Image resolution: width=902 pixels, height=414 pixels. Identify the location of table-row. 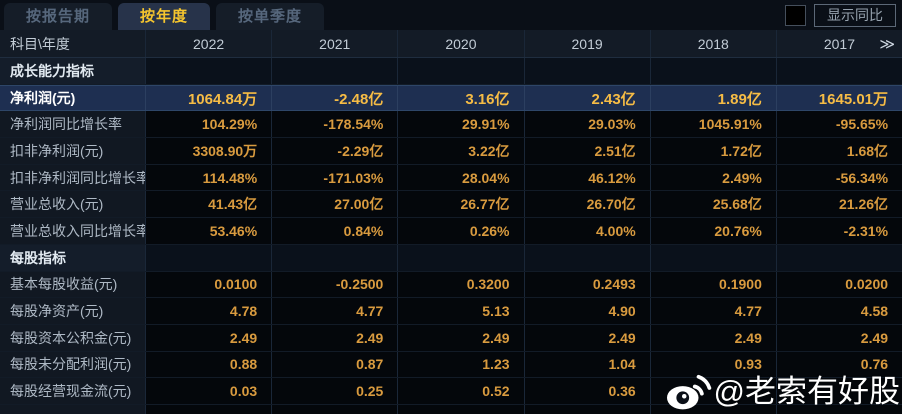
(451, 409).